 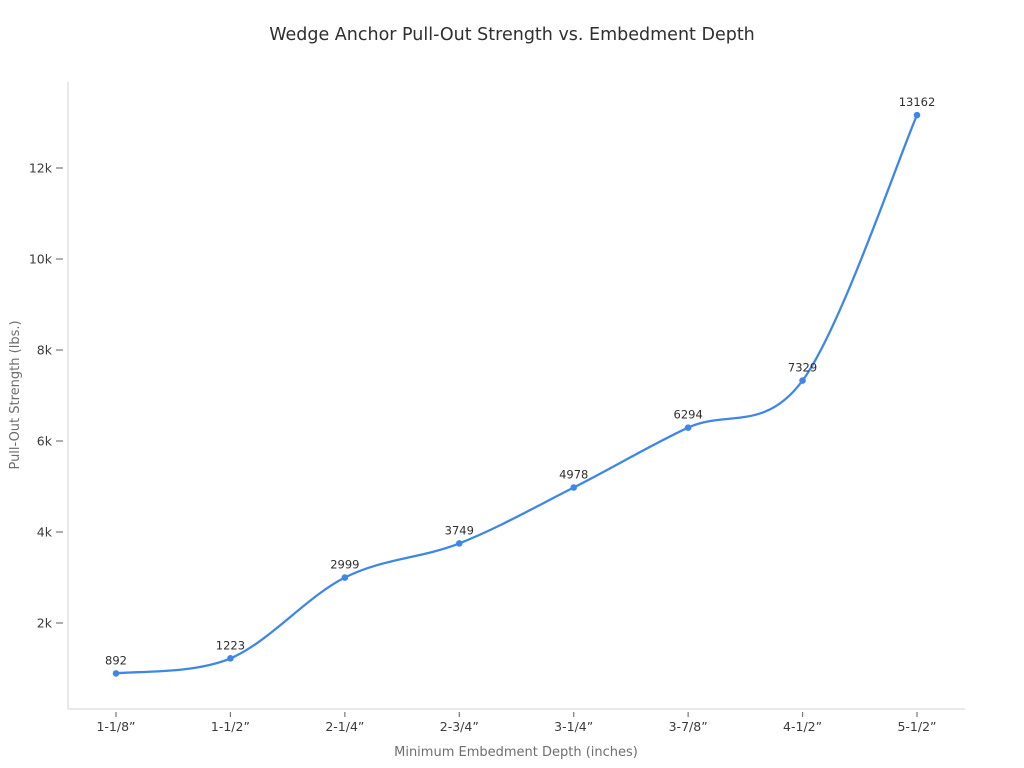 I want to click on x-tick-label: 4-1/2”, so click(x=802, y=726).